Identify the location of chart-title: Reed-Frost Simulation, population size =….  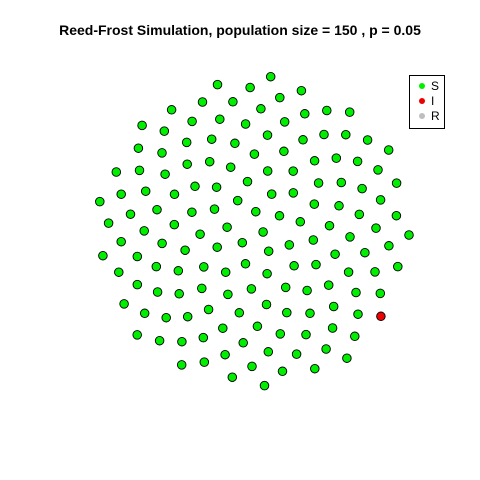
(240, 30).